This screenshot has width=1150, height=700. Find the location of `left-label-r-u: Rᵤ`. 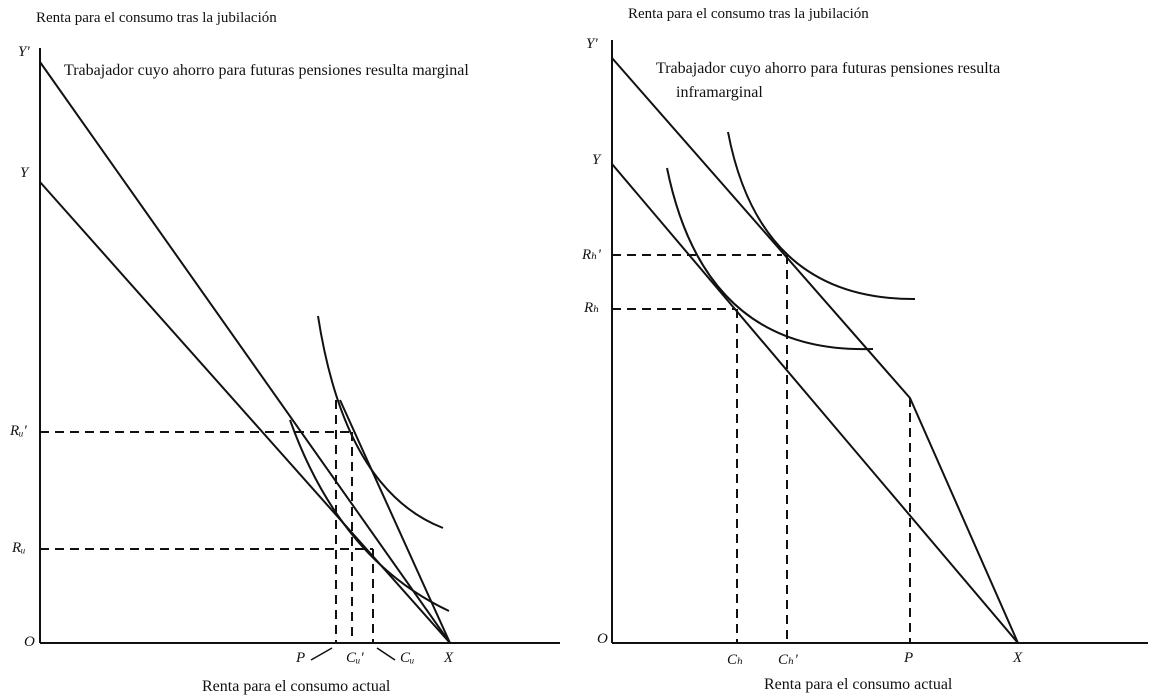

left-label-r-u: Rᵤ is located at coordinates (19, 548).